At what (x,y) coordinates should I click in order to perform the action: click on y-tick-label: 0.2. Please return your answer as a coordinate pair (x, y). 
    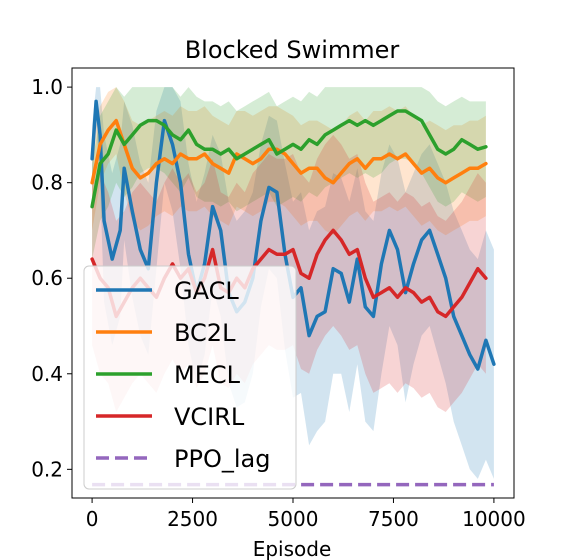
    Looking at the image, I should click on (47, 469).